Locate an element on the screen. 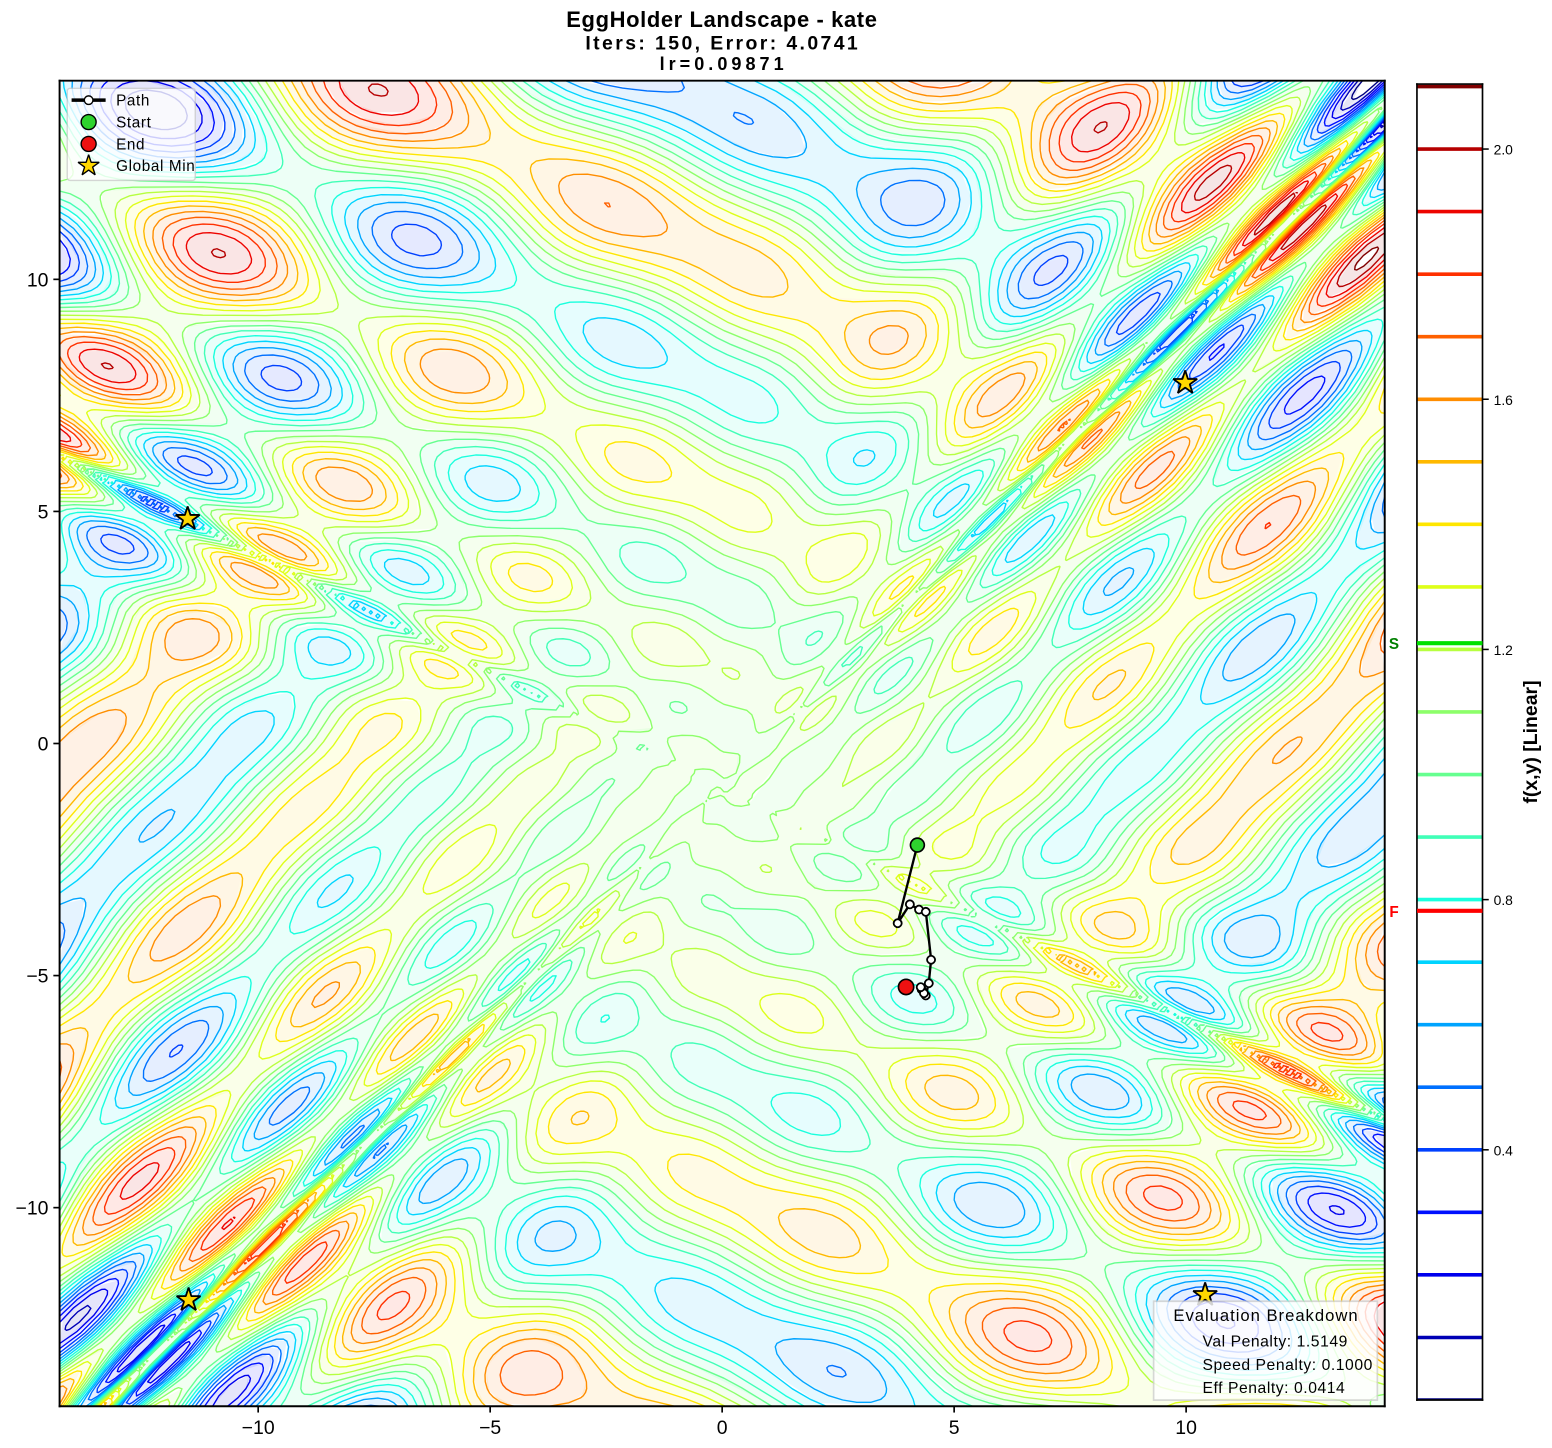  svg-text: Iters: 150, Error: 4.0741 is located at coordinates (722, 44).